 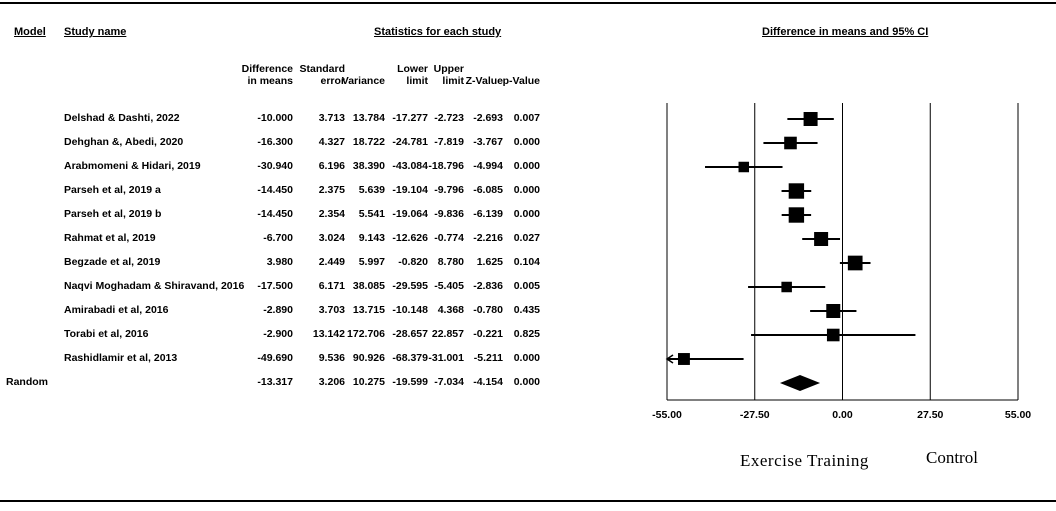 I want to click on table-cell: -68.379, so click(x=410, y=358).